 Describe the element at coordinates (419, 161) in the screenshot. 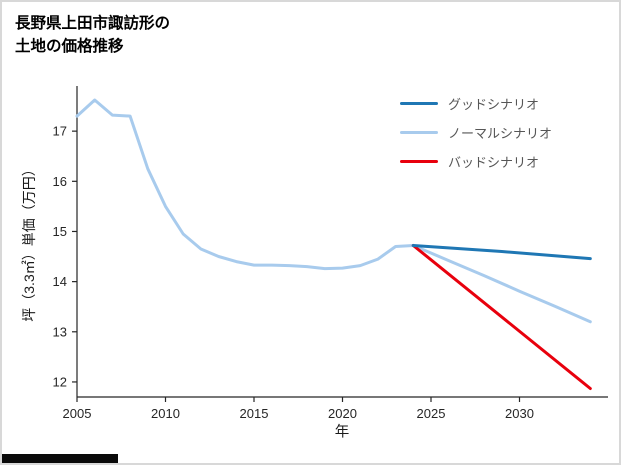

I see `legend-swatch-bad` at that location.